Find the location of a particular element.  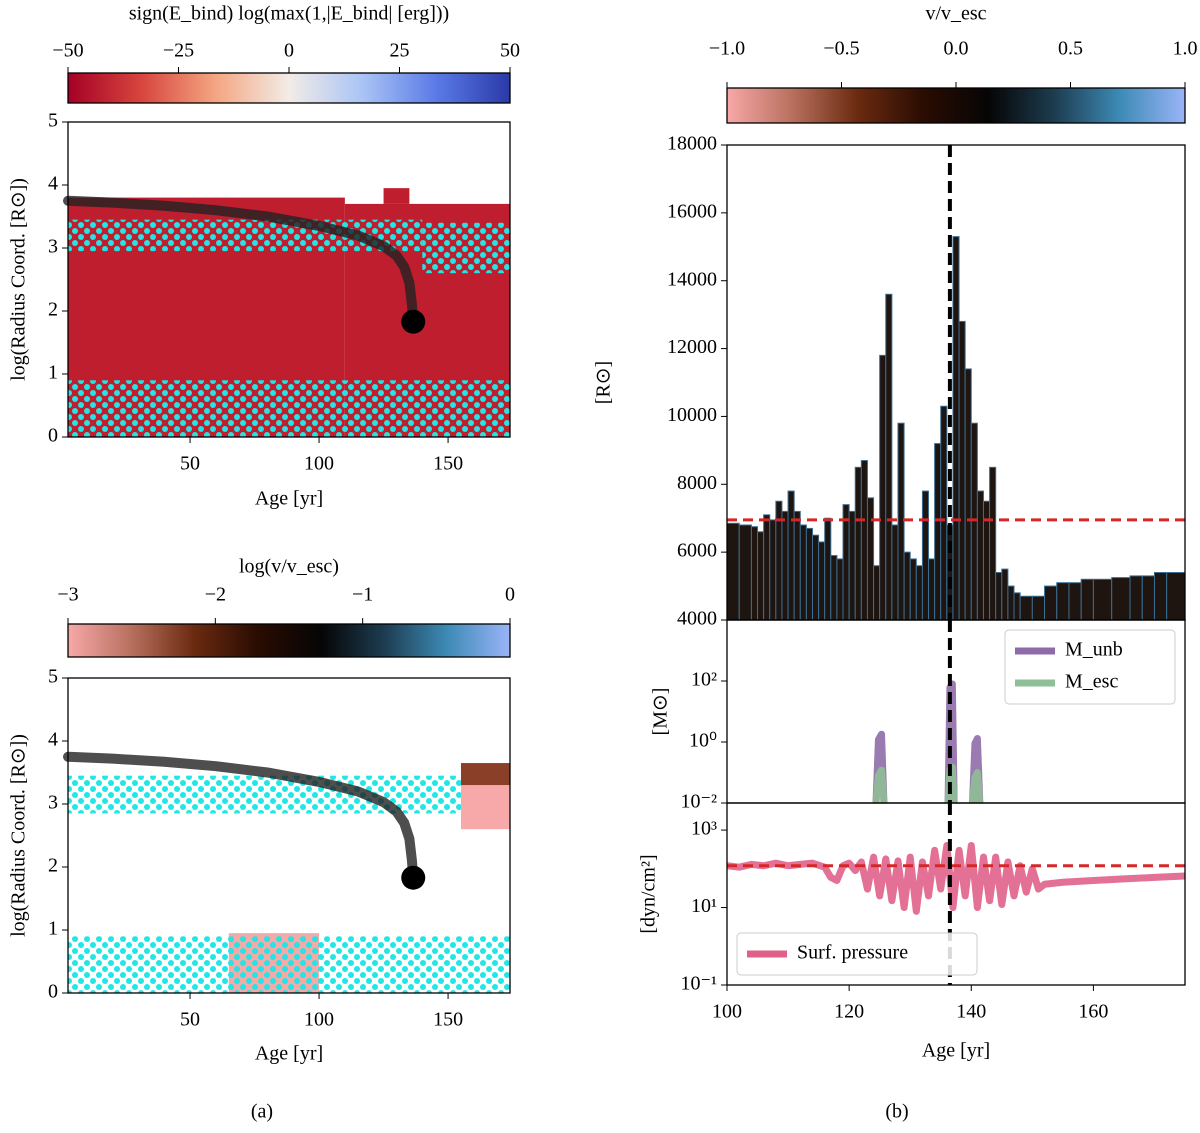

y-tick-label: 12000 is located at coordinates (692, 347).